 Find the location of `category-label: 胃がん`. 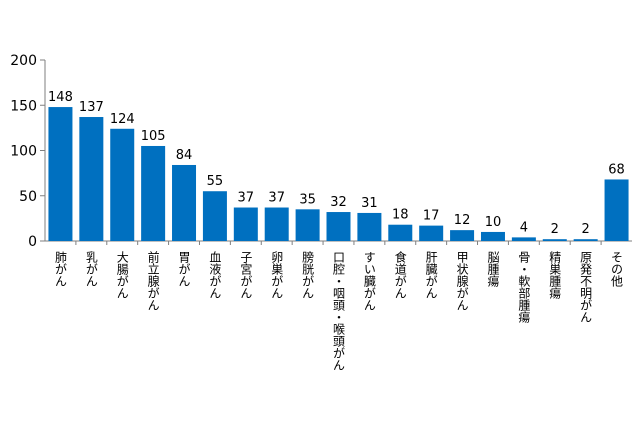

category-label: 胃がん is located at coordinates (184, 269).